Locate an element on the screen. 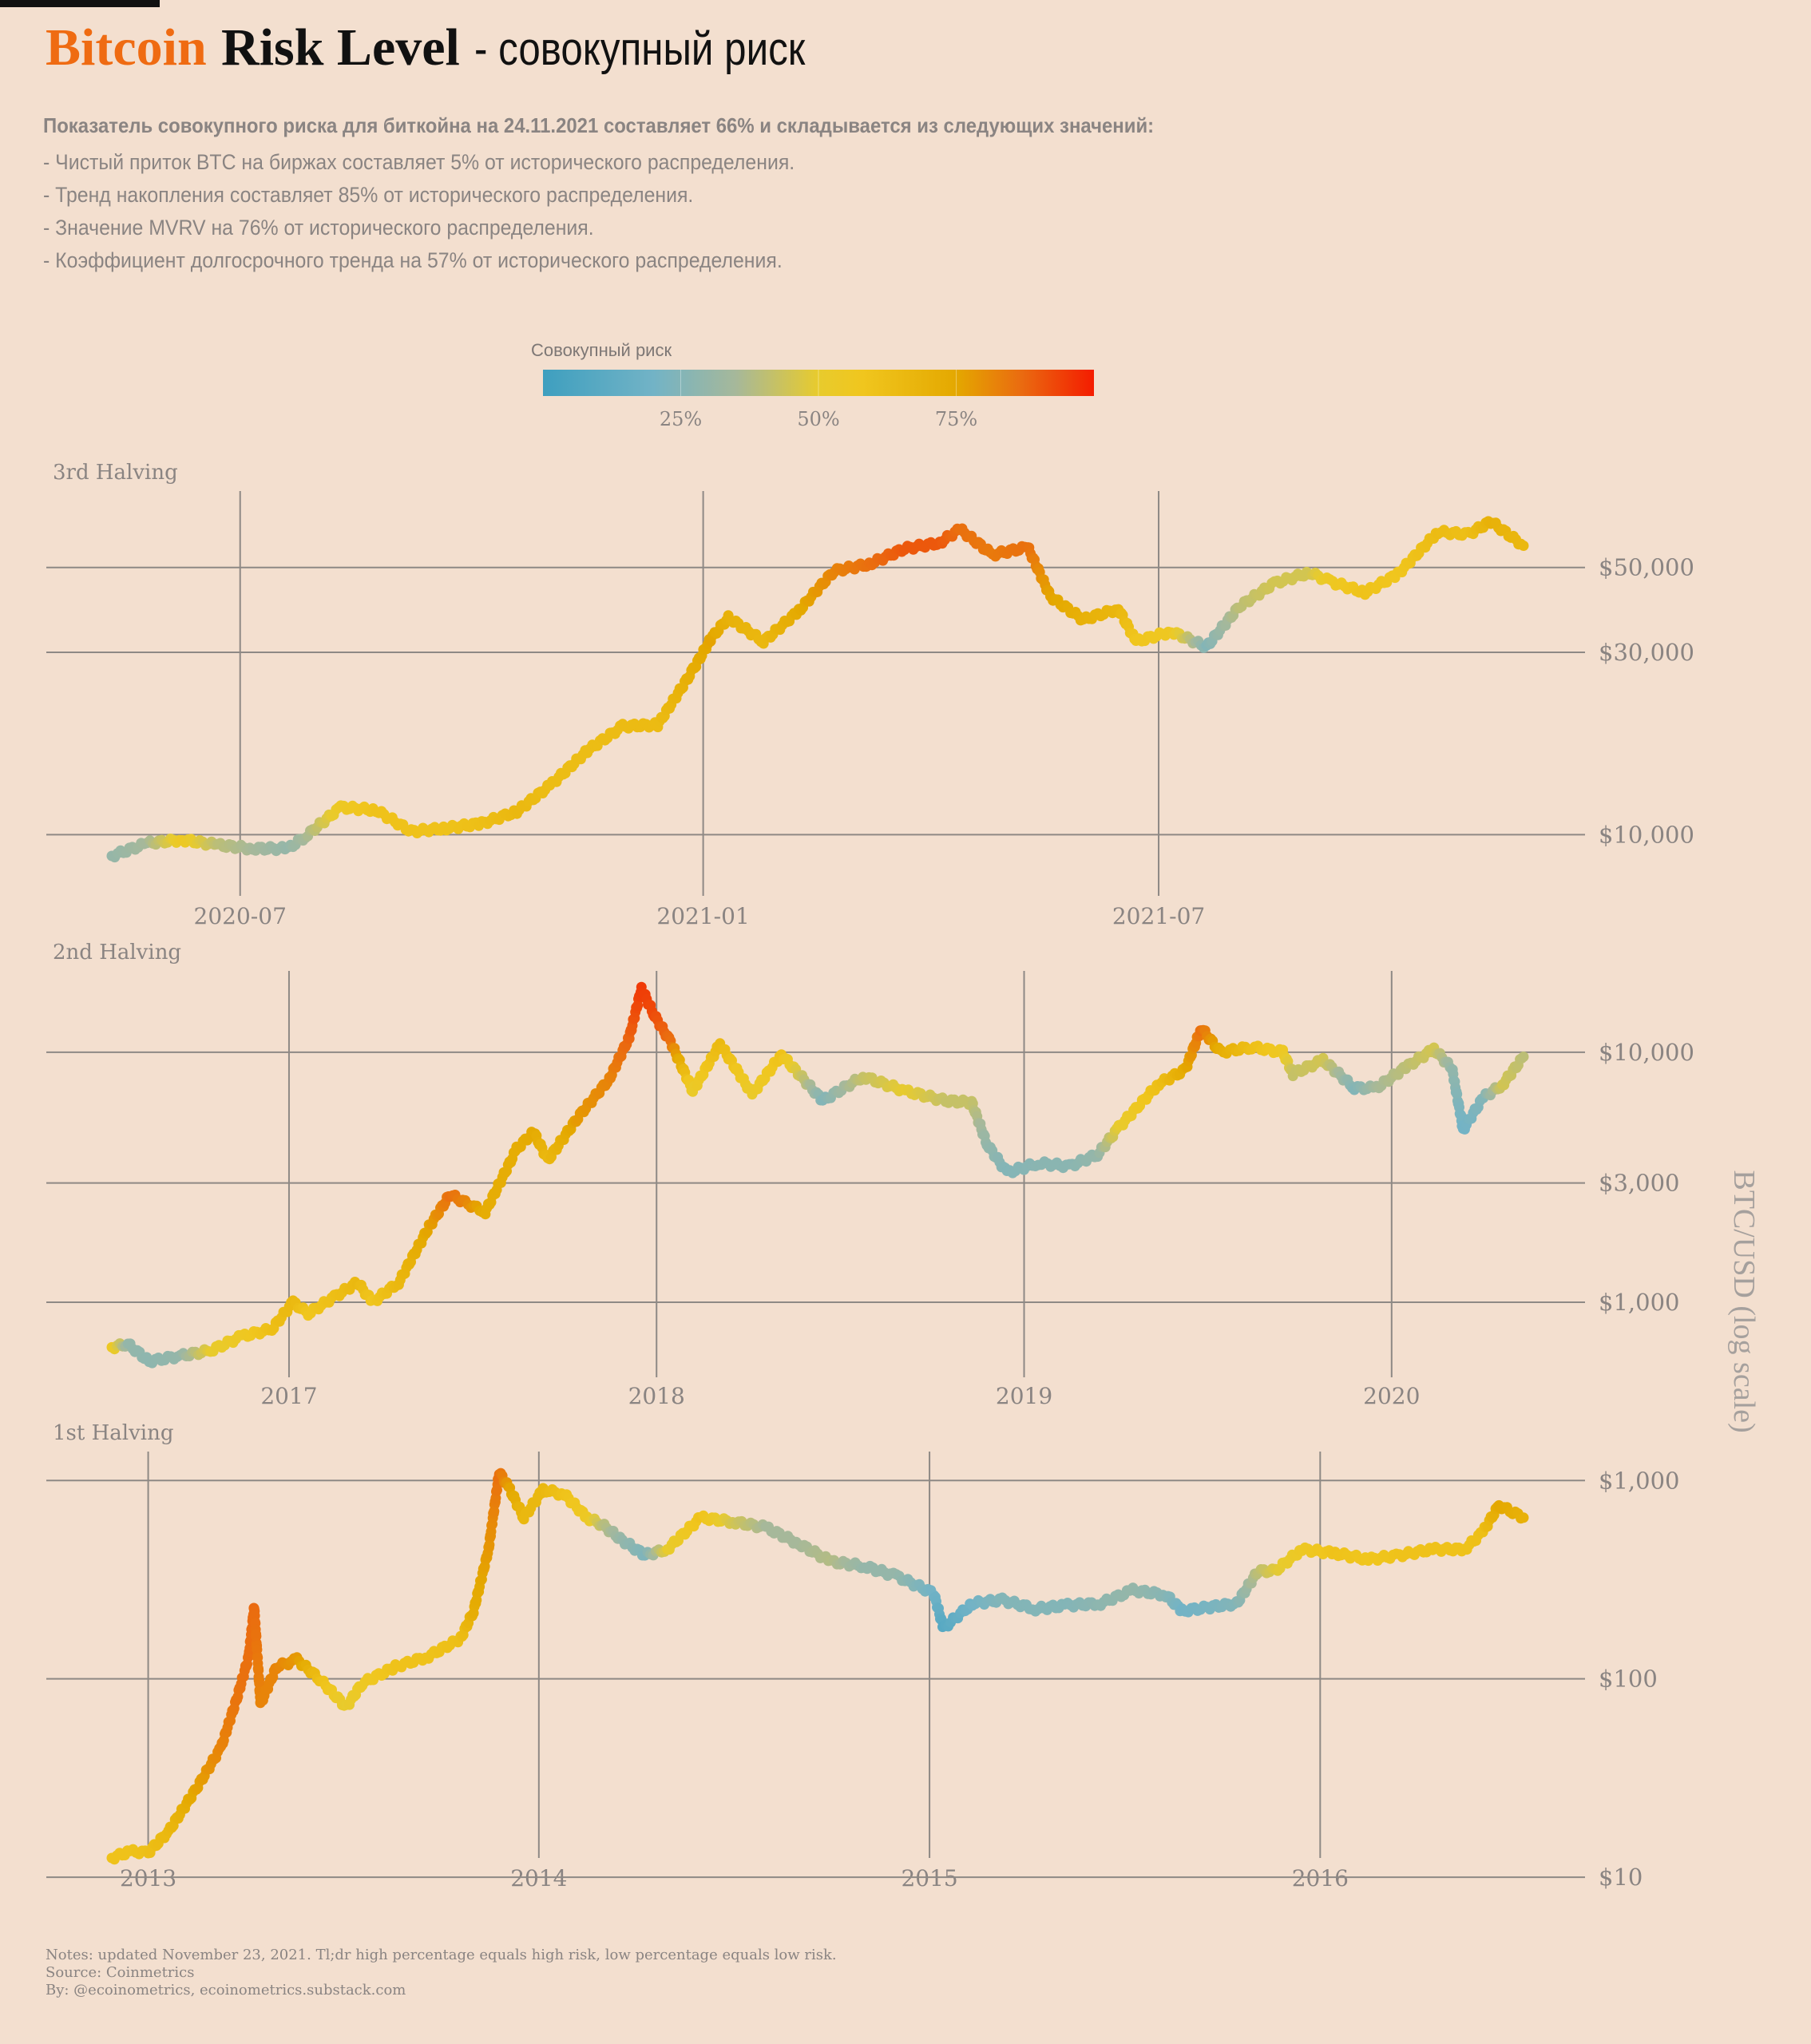 This screenshot has width=1811, height=2044. colorbar-tick-label: 75% is located at coordinates (956, 419).